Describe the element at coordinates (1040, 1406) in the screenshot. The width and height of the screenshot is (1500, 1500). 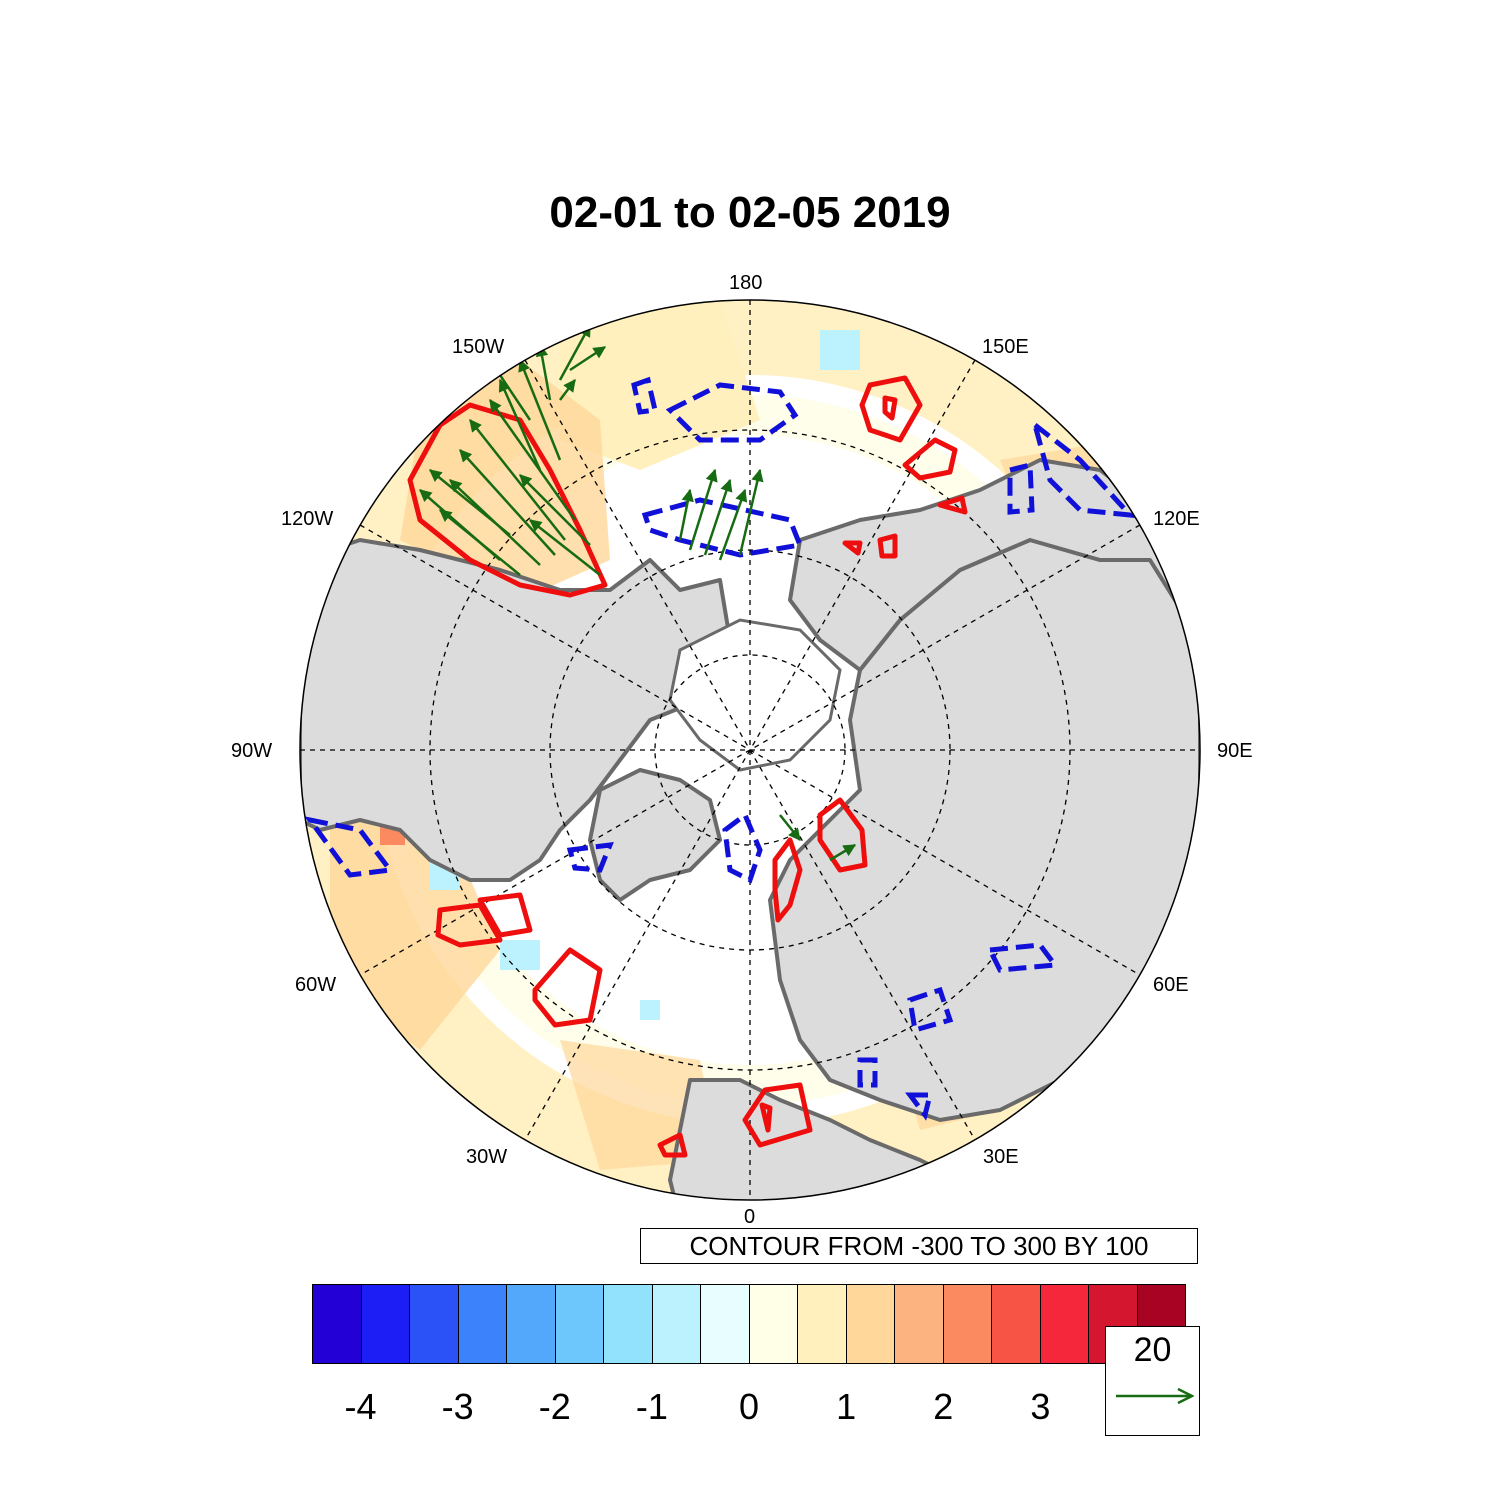
I see `colorbar-tick-label: 3` at that location.